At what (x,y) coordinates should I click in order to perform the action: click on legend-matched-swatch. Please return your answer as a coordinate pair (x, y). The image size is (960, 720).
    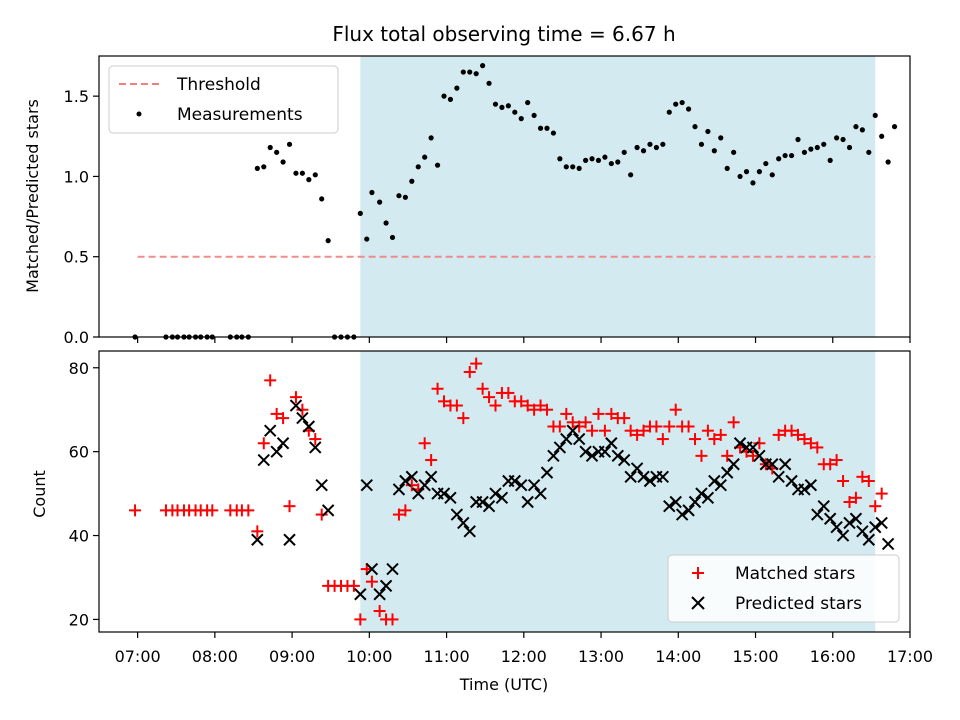
    Looking at the image, I should click on (698, 573).